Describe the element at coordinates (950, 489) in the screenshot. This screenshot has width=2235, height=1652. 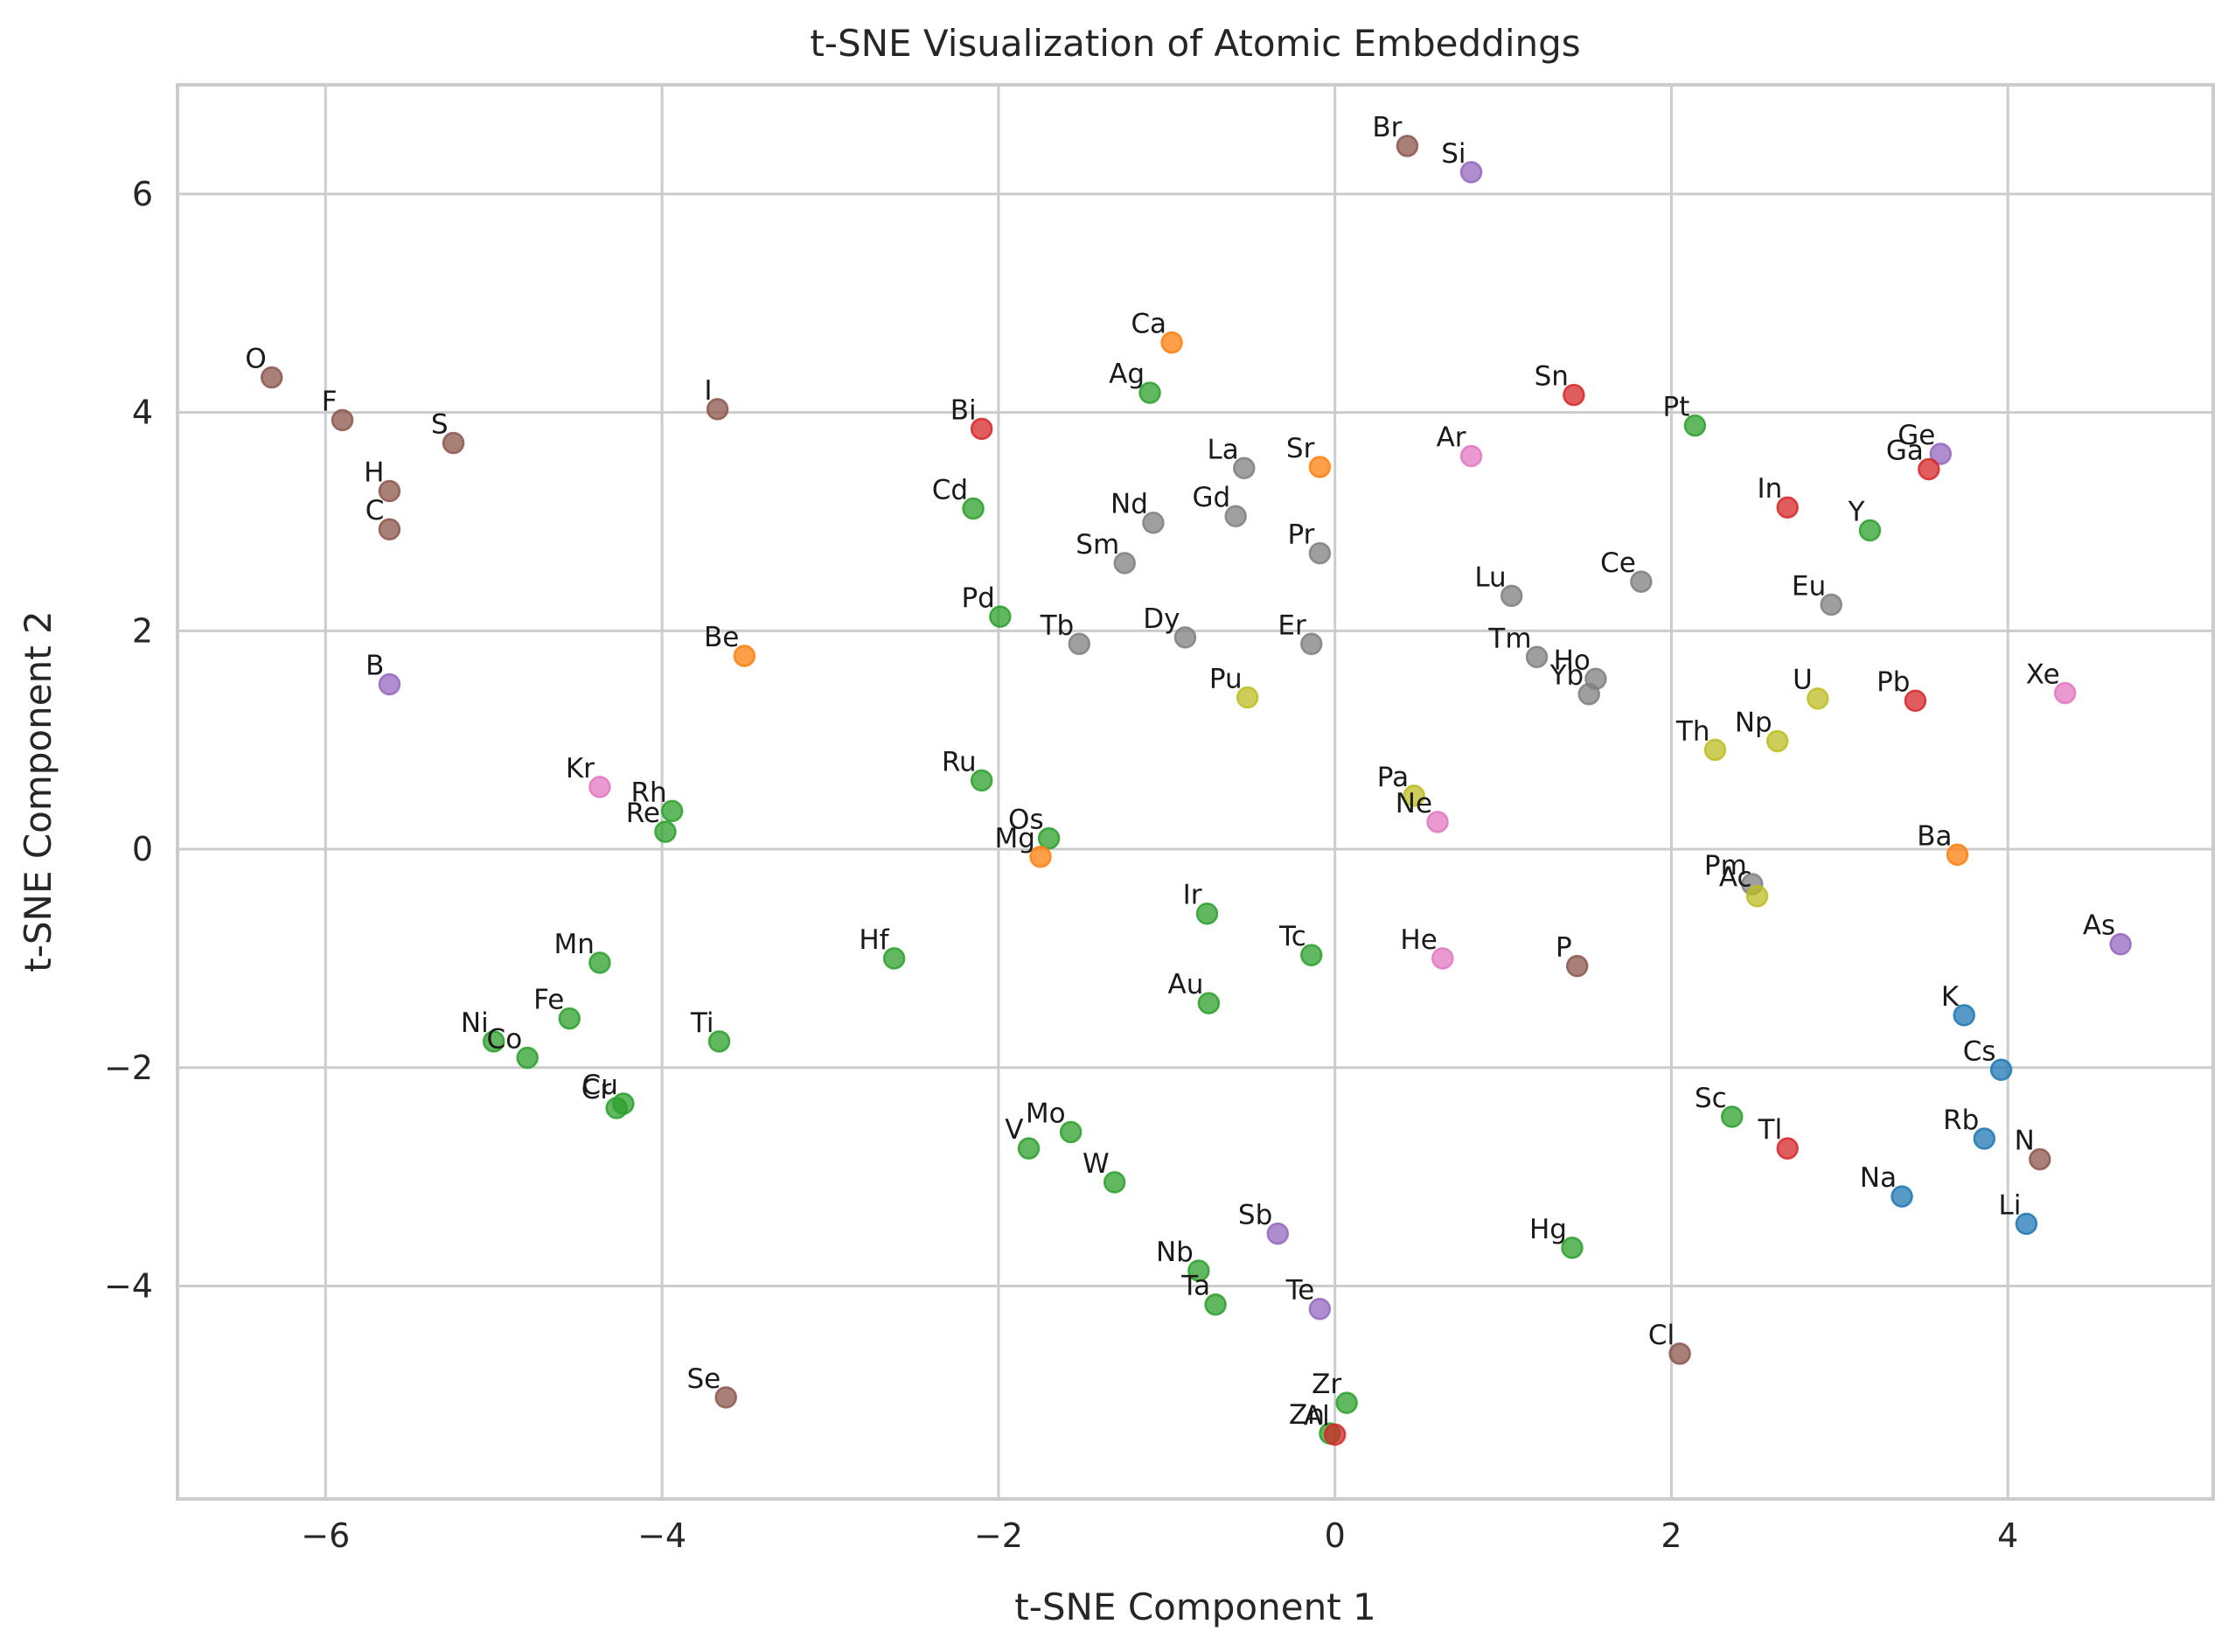
I see `point-label: Cd` at that location.